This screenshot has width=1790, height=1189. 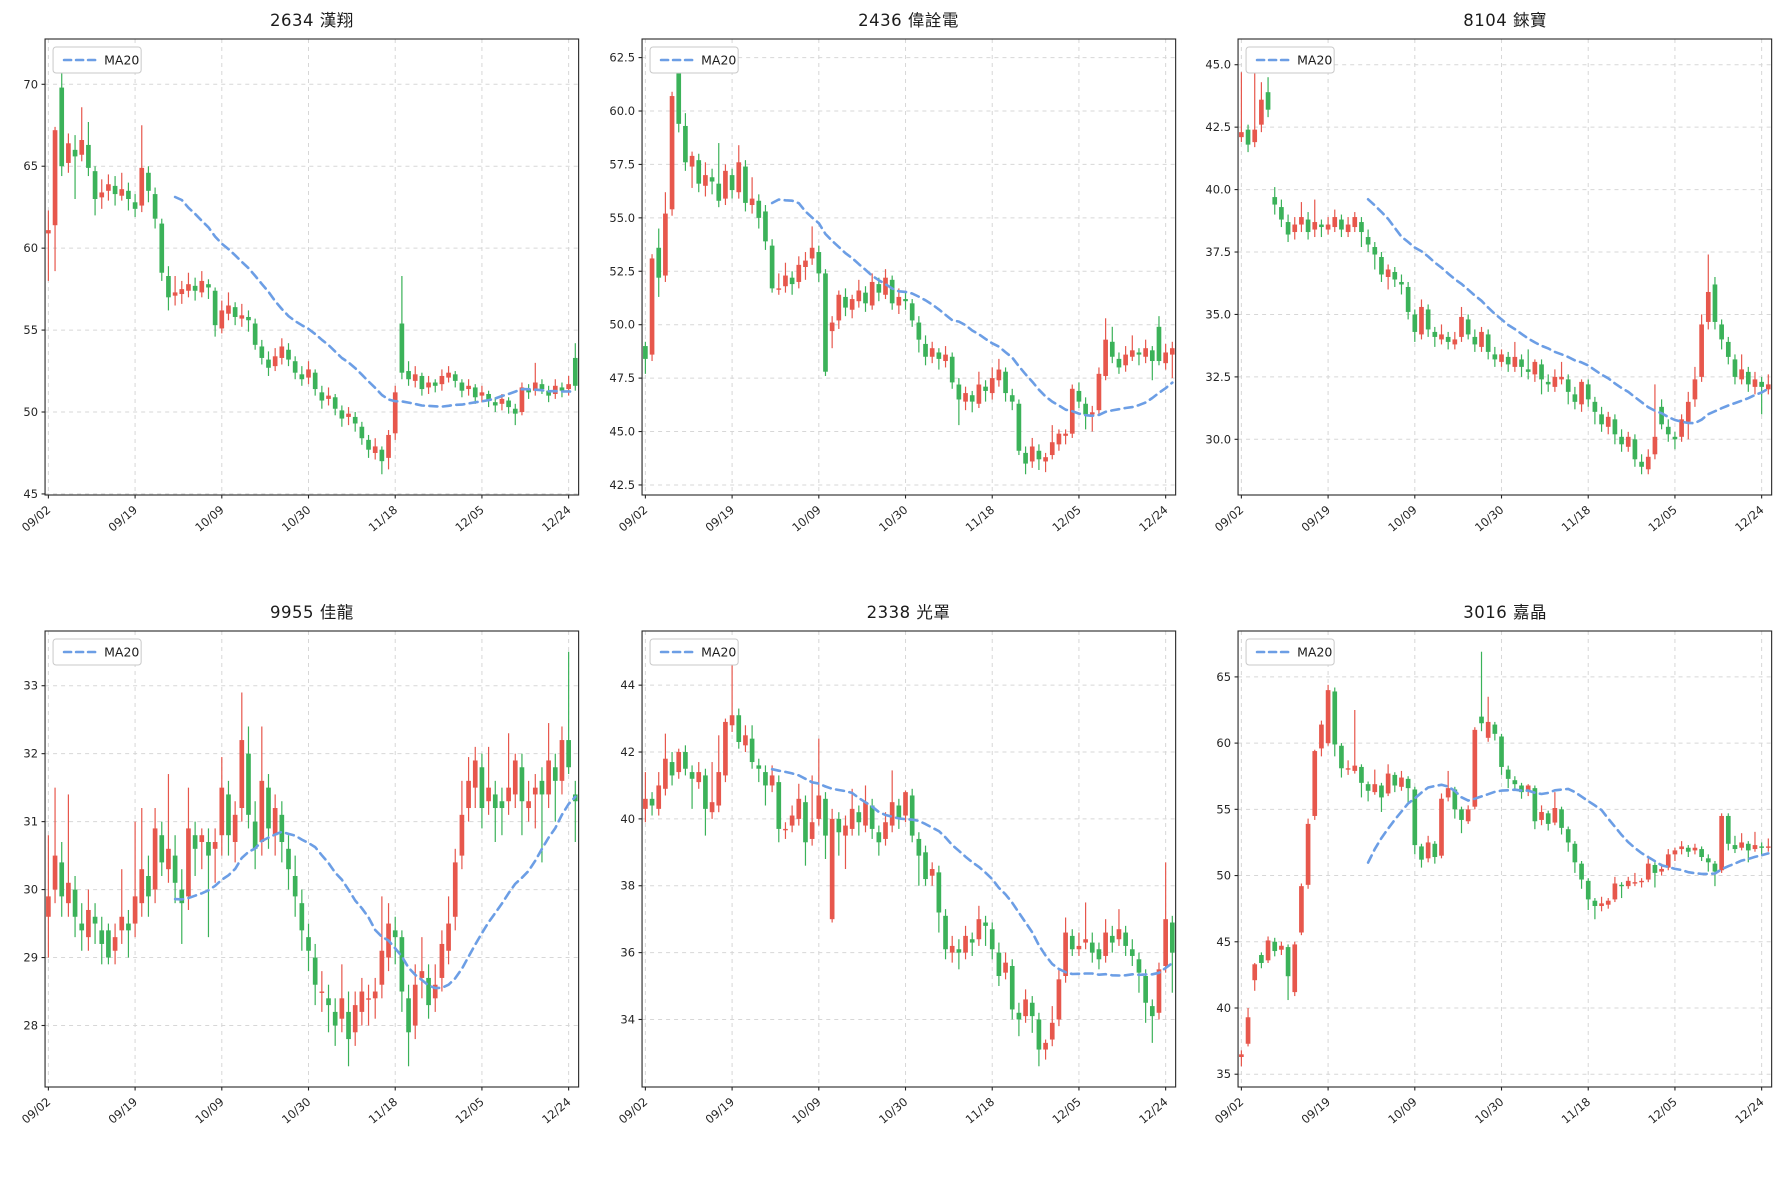 I want to click on y-tick-label: 47.5, so click(x=622, y=378).